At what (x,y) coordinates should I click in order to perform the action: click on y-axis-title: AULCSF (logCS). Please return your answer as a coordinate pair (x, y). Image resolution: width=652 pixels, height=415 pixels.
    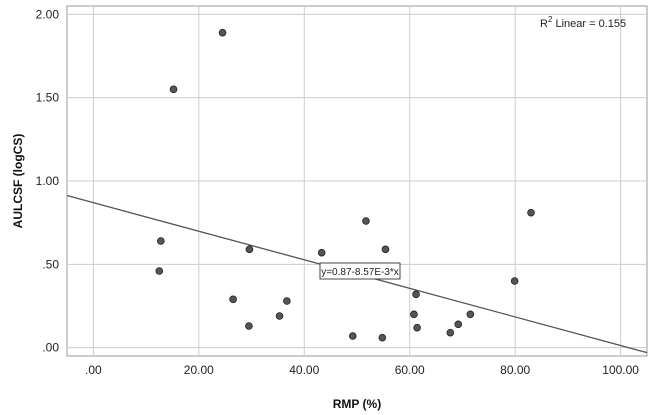
    Looking at the image, I should click on (18, 181).